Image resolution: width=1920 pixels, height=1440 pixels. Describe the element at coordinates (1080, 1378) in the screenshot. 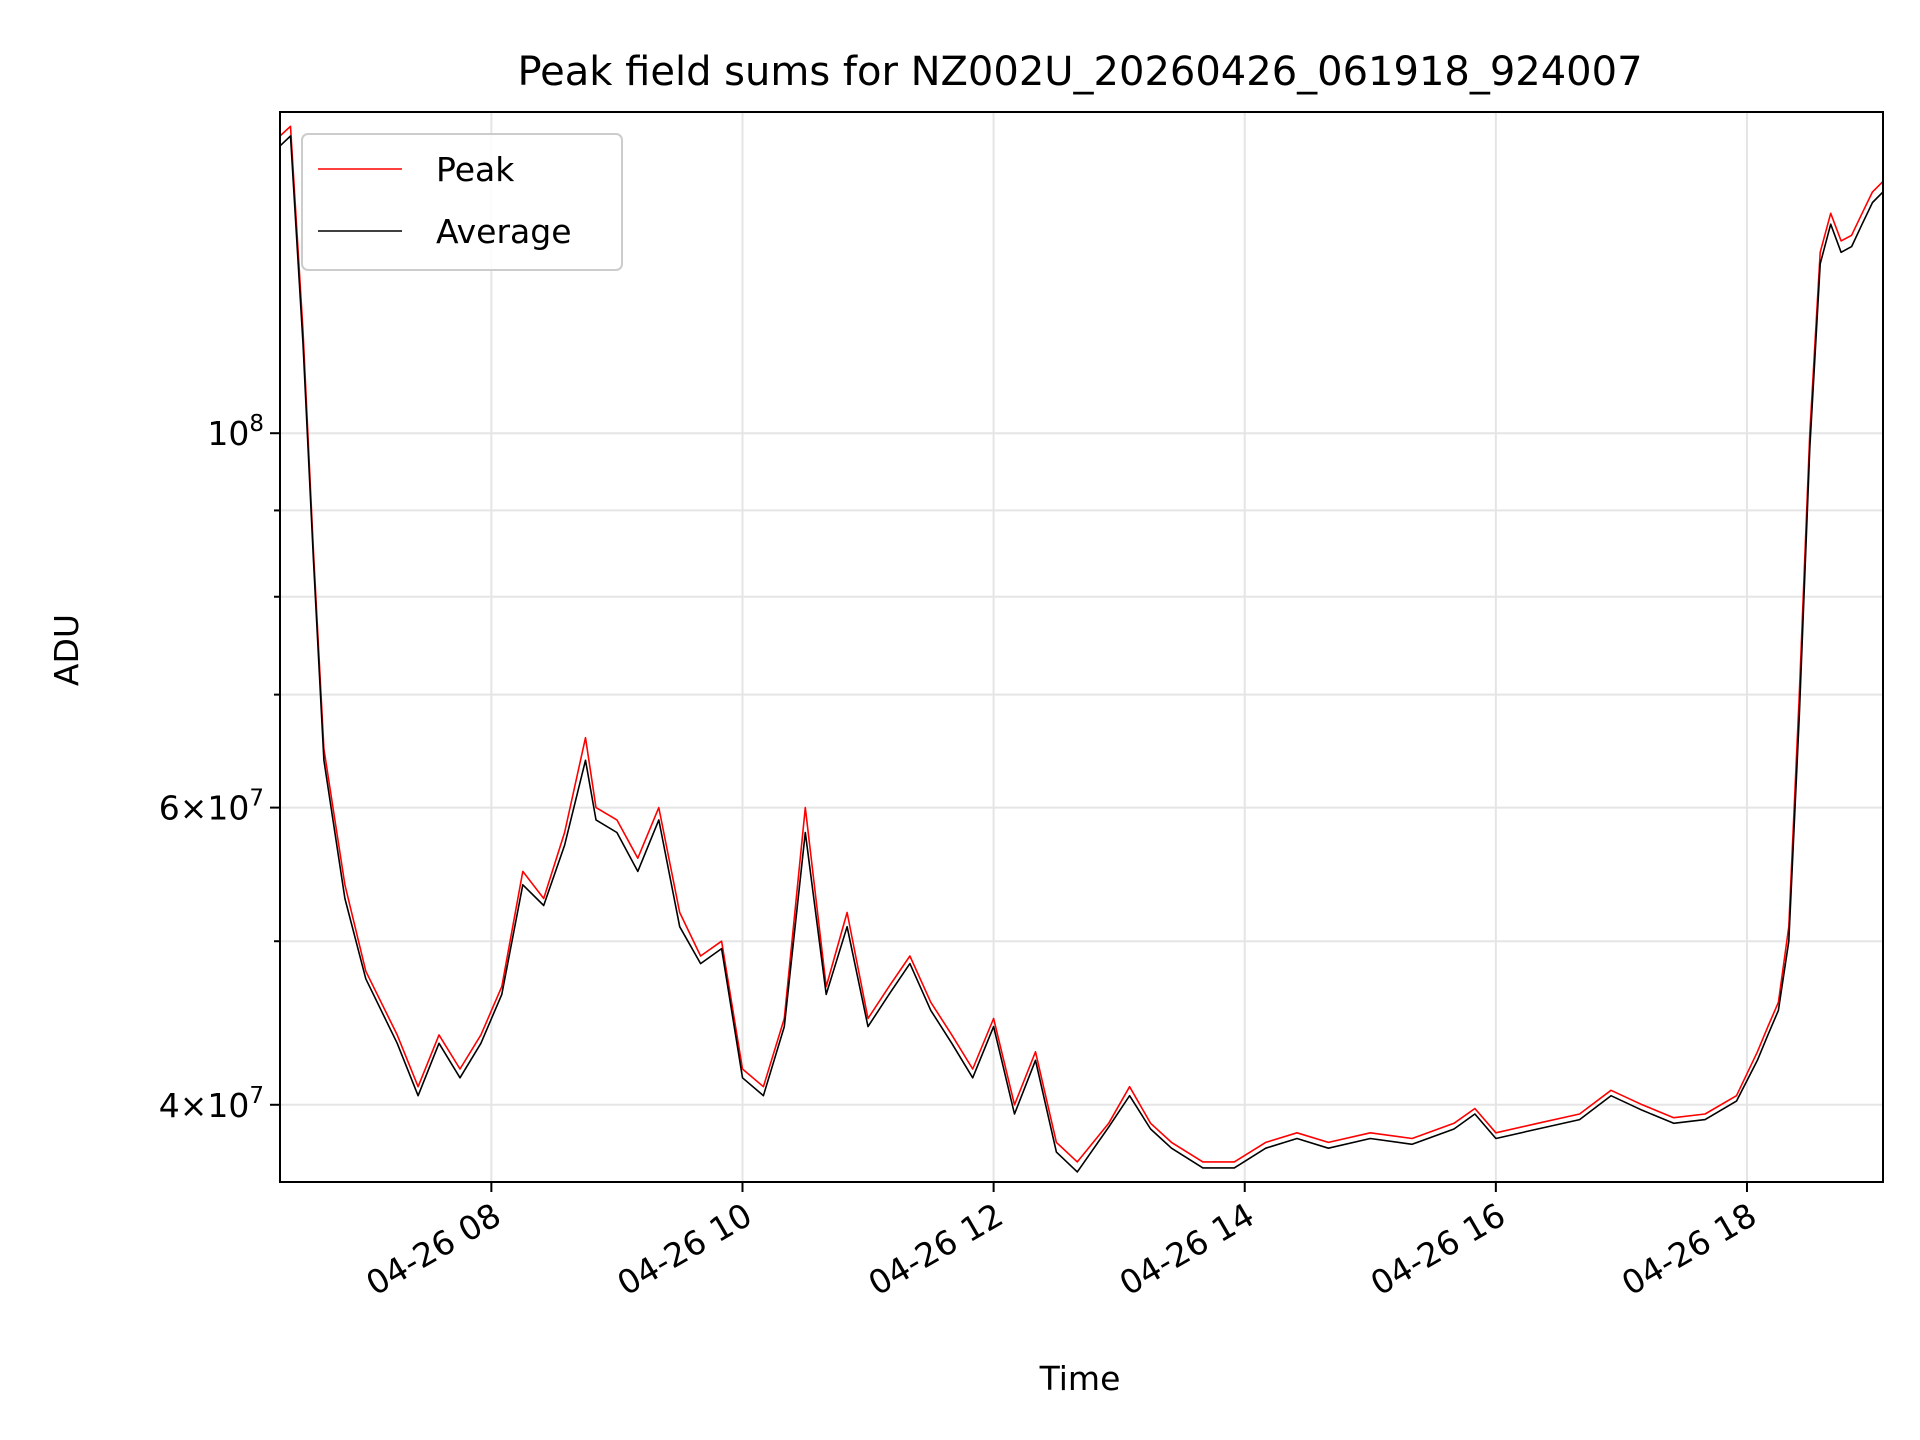

I see `x-axis-label: Time` at that location.